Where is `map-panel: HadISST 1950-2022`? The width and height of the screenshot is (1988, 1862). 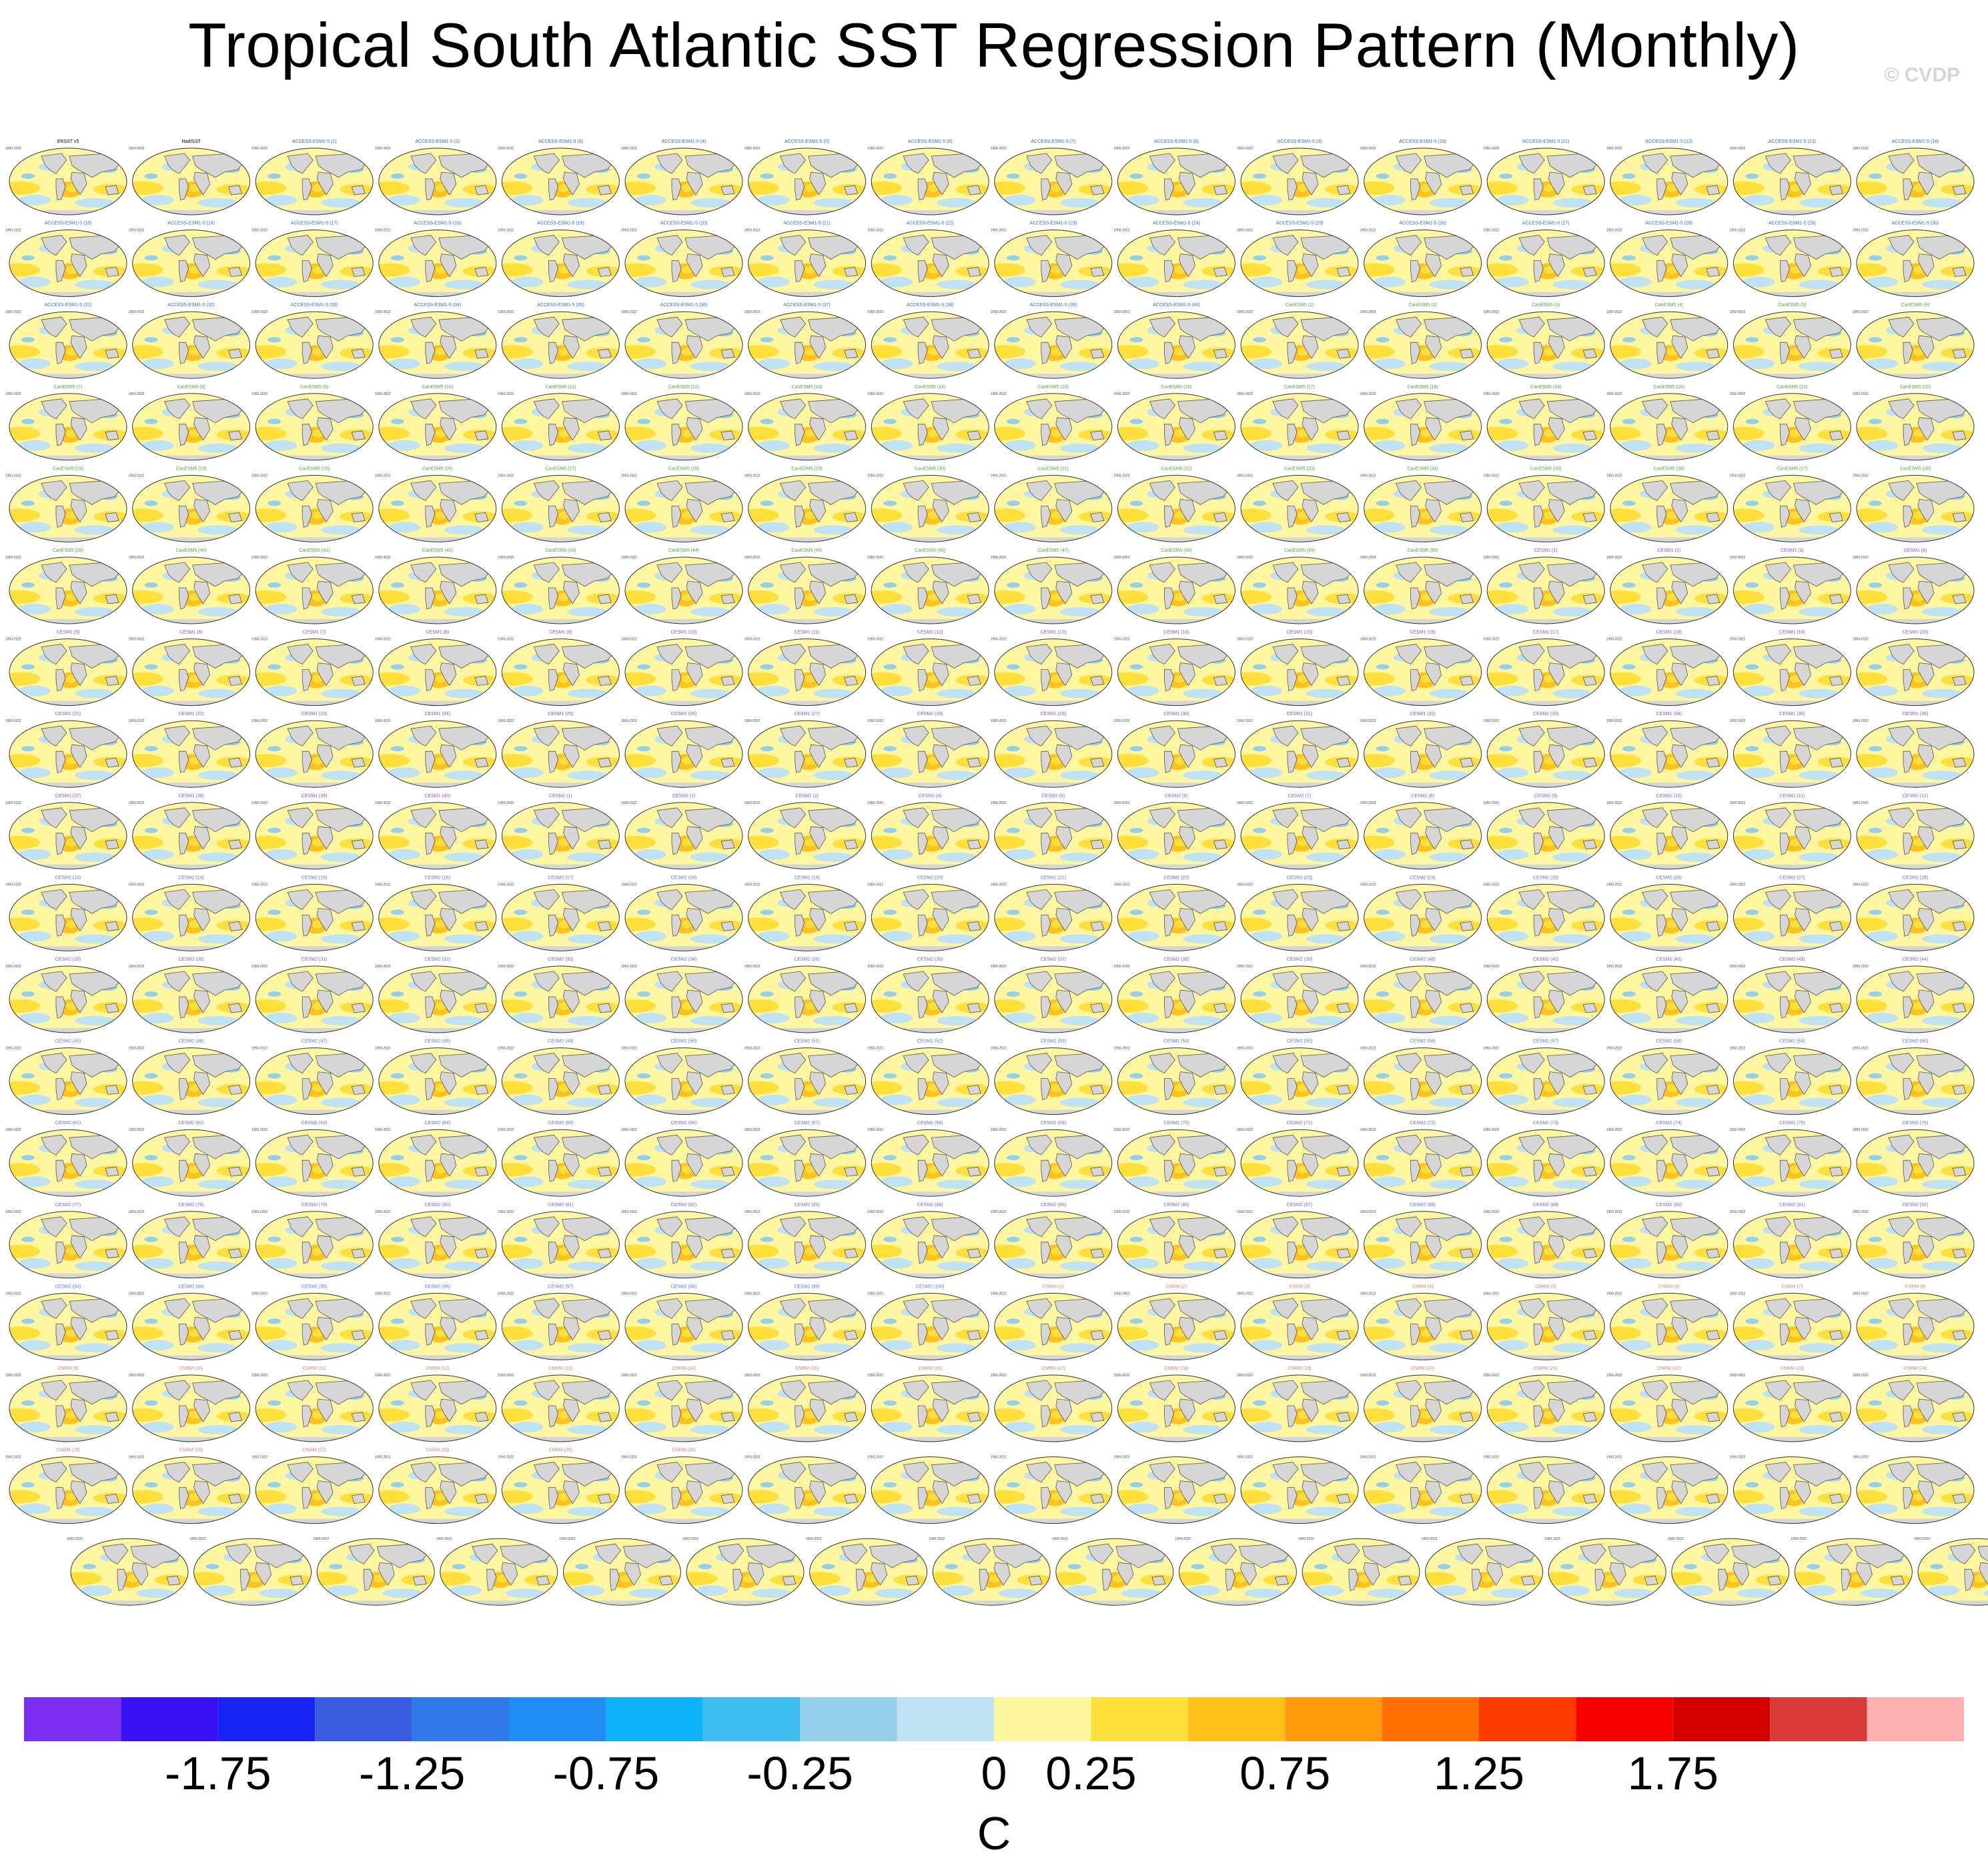
map-panel: HadISST 1950-2022 is located at coordinates (187, 178).